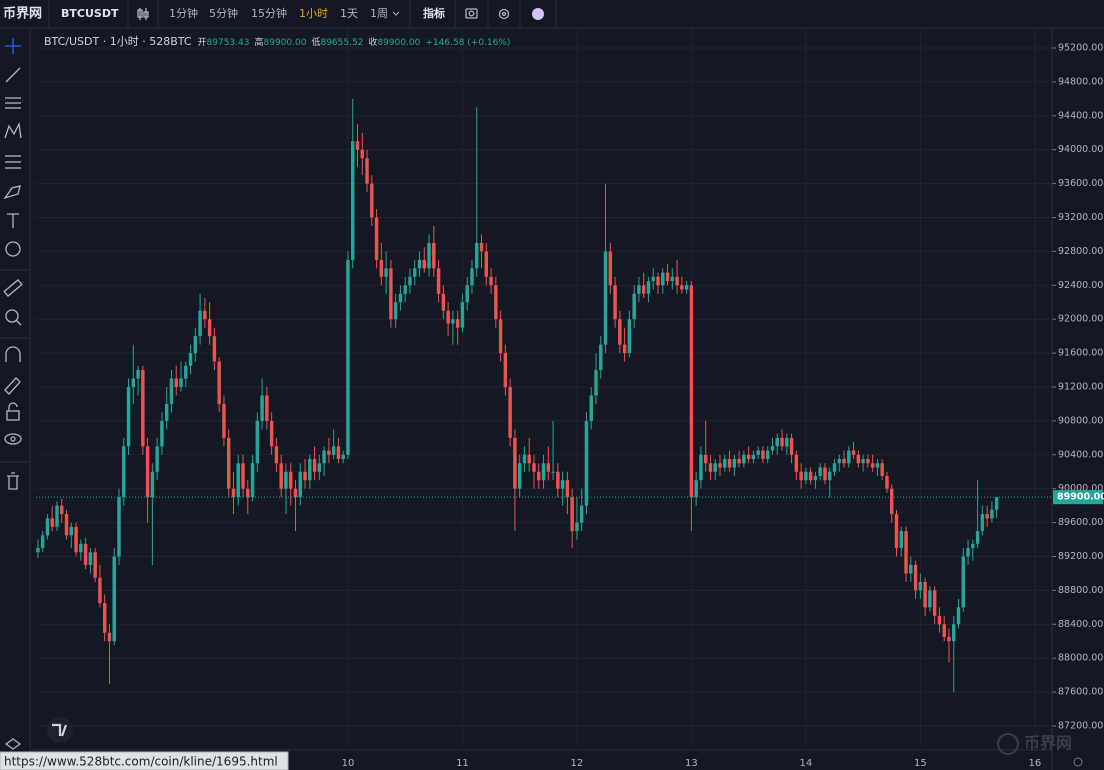  I want to click on delete-tool, so click(13, 481).